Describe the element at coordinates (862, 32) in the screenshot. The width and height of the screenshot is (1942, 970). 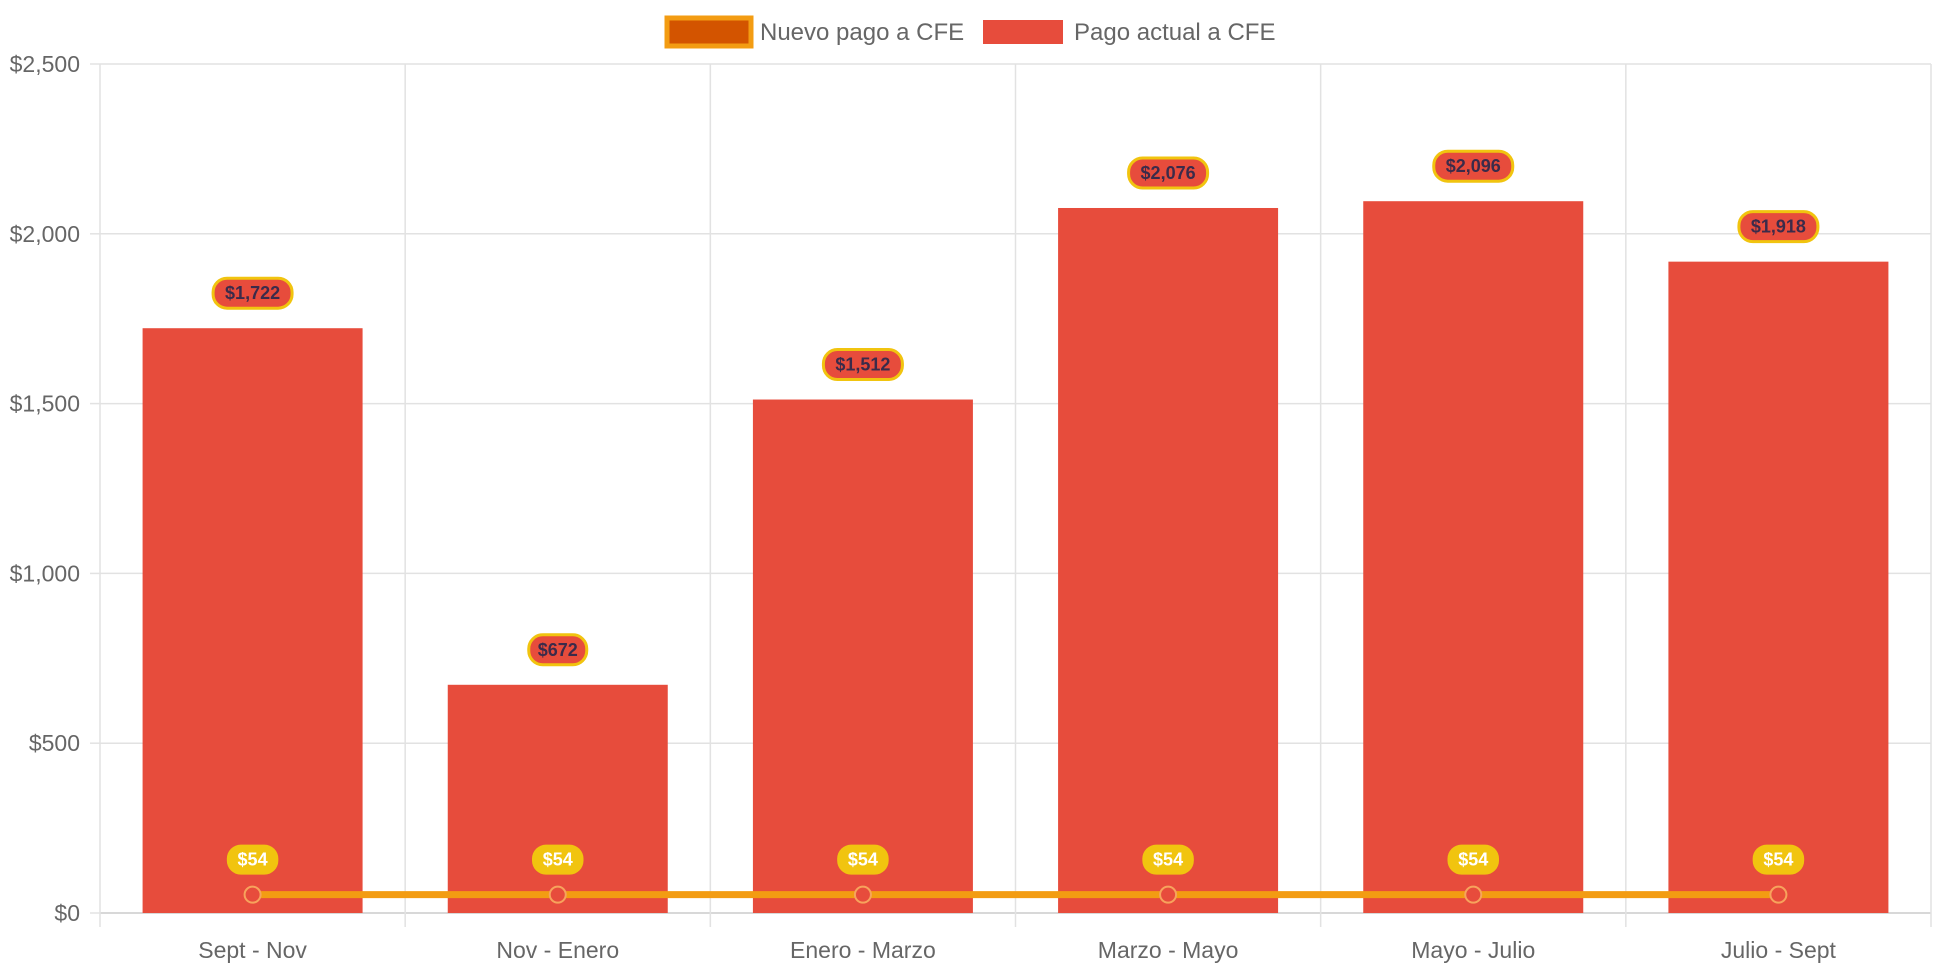
I see `legend-label-nuevo-pago: Nuevo pago a CFE` at that location.